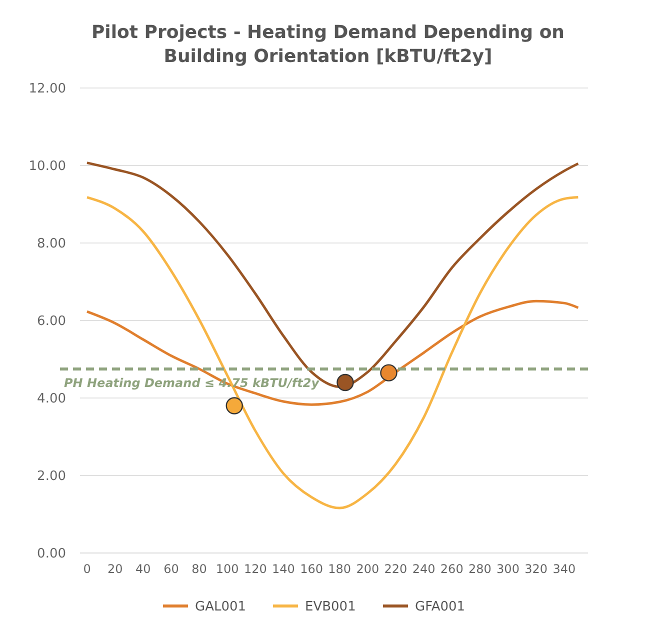 The height and width of the screenshot is (638, 655). I want to click on x-tick-label: 0, so click(87, 569).